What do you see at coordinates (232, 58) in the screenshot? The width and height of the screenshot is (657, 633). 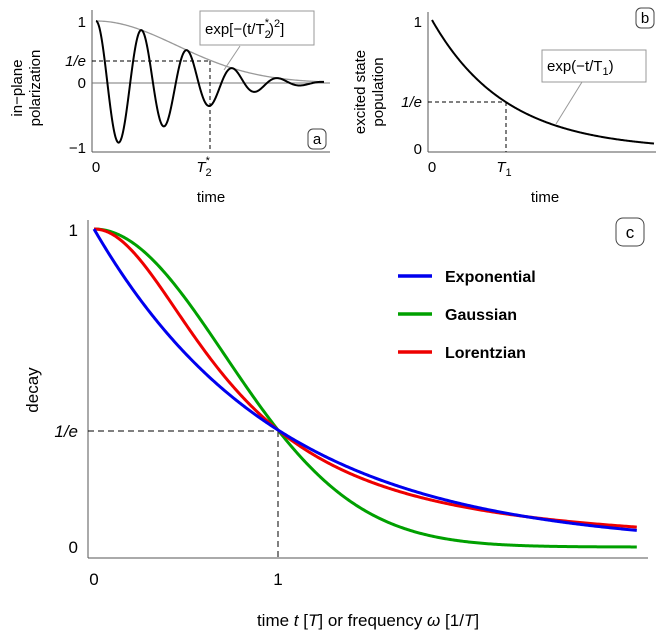 I see `panel-a-annotation-leader` at bounding box center [232, 58].